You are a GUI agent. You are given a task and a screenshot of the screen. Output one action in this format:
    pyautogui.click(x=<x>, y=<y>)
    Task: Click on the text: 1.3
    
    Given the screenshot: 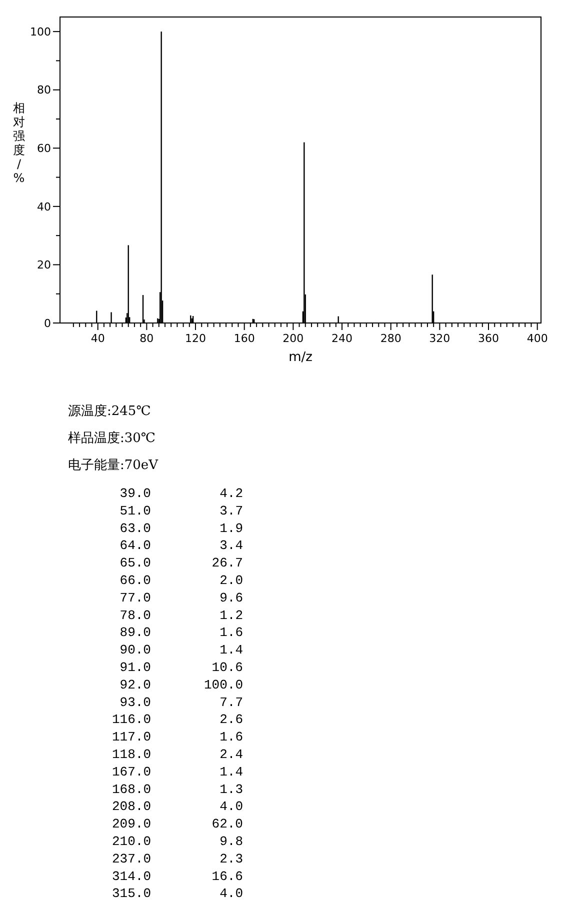 What is the action you would take?
    pyautogui.click(x=231, y=789)
    